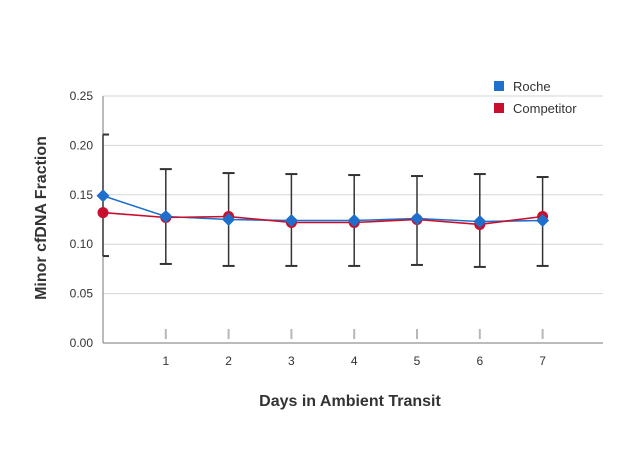 This screenshot has height=469, width=638. I want to click on x-tick-label-2: 2, so click(228, 361).